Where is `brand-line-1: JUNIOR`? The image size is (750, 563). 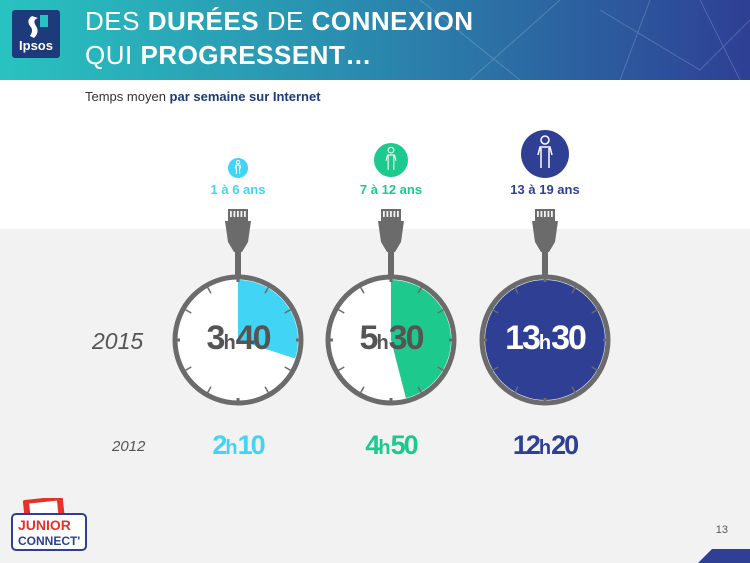 brand-line-1: JUNIOR is located at coordinates (44, 525).